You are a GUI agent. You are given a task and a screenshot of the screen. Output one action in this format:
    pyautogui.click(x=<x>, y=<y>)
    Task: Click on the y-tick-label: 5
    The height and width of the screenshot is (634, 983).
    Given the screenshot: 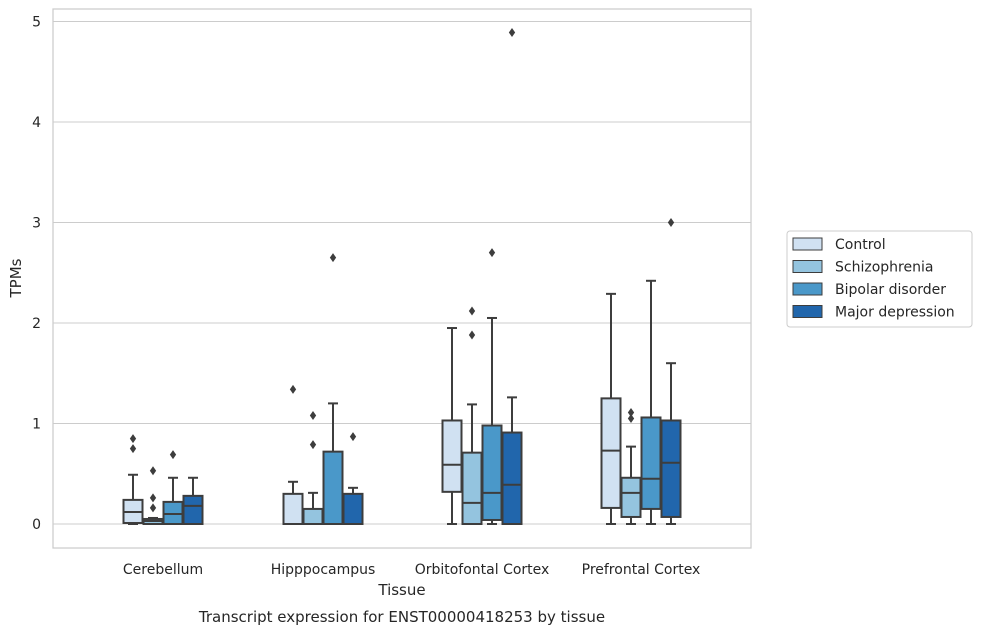 What is the action you would take?
    pyautogui.click(x=36, y=23)
    